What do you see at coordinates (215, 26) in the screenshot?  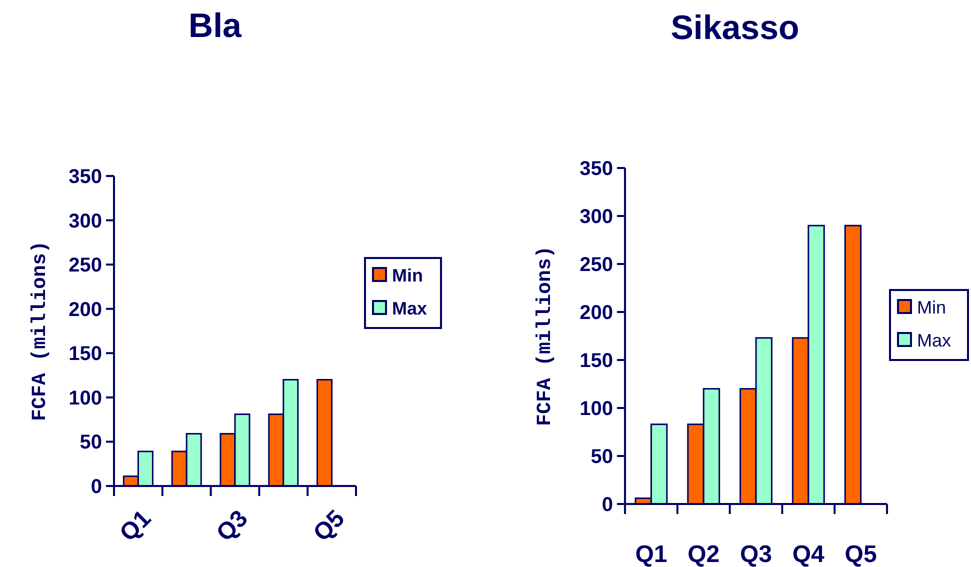 I see `chart-title: Bla` at bounding box center [215, 26].